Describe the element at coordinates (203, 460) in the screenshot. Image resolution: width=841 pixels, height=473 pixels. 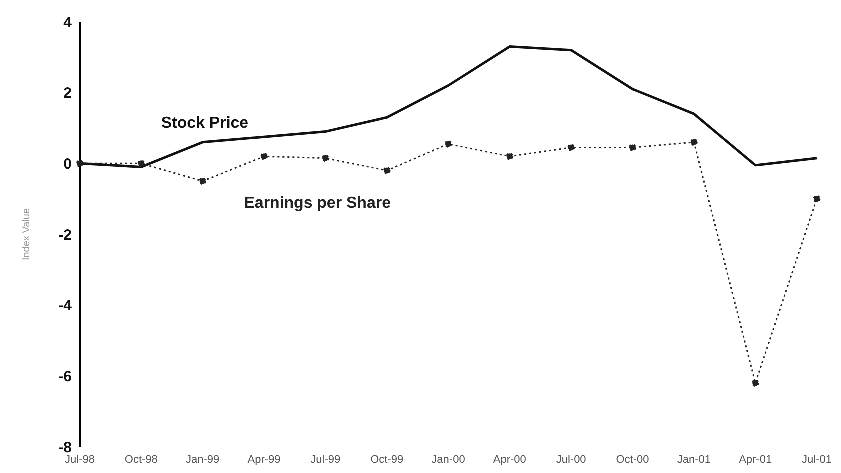
I see `x-tick-label: Jan-99` at that location.